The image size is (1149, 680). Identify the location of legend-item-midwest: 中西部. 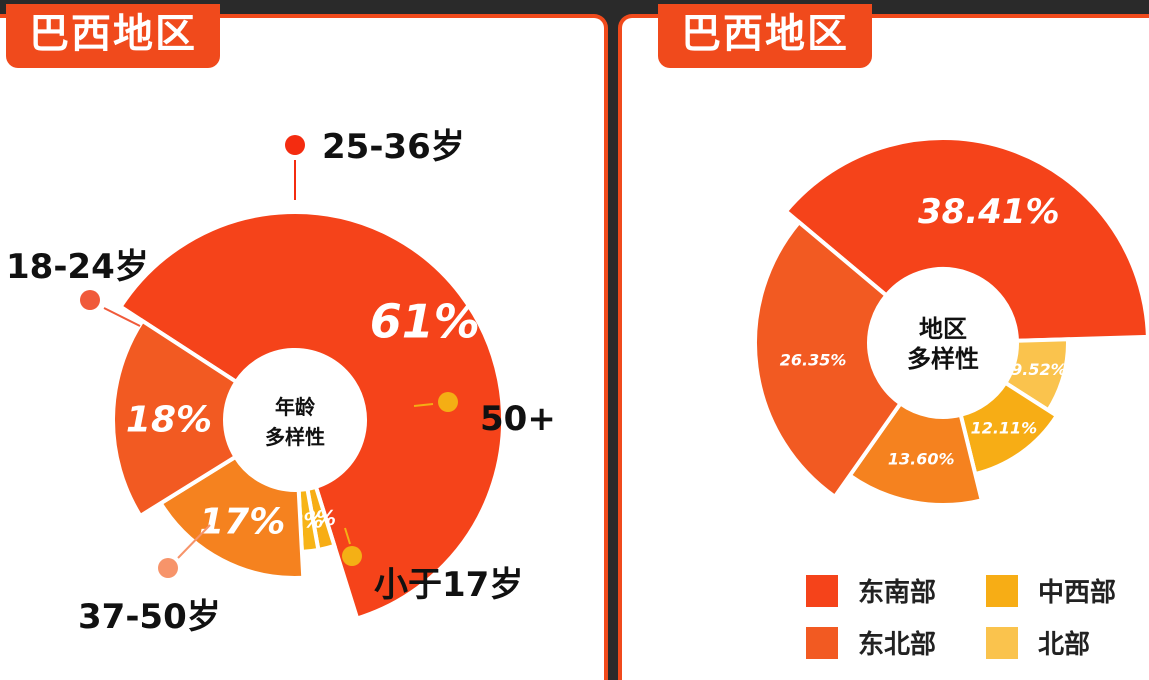
(1051, 590).